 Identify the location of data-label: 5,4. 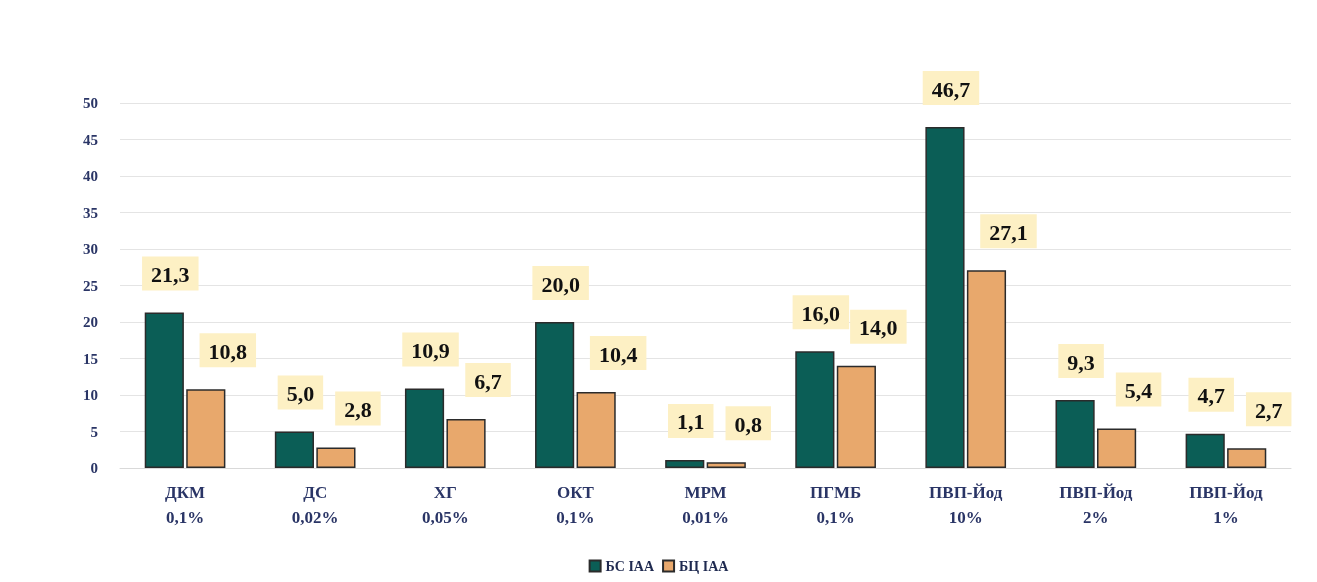
(1138, 391).